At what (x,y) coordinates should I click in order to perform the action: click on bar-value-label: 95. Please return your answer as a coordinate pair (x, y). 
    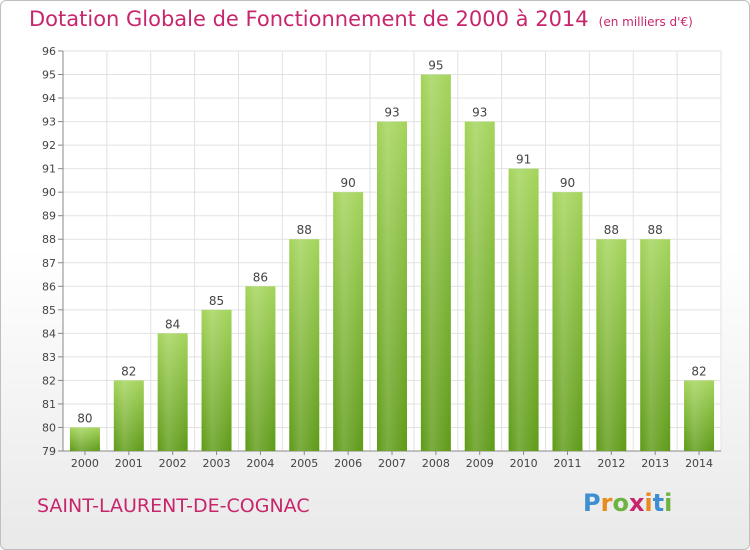
    Looking at the image, I should click on (435, 66).